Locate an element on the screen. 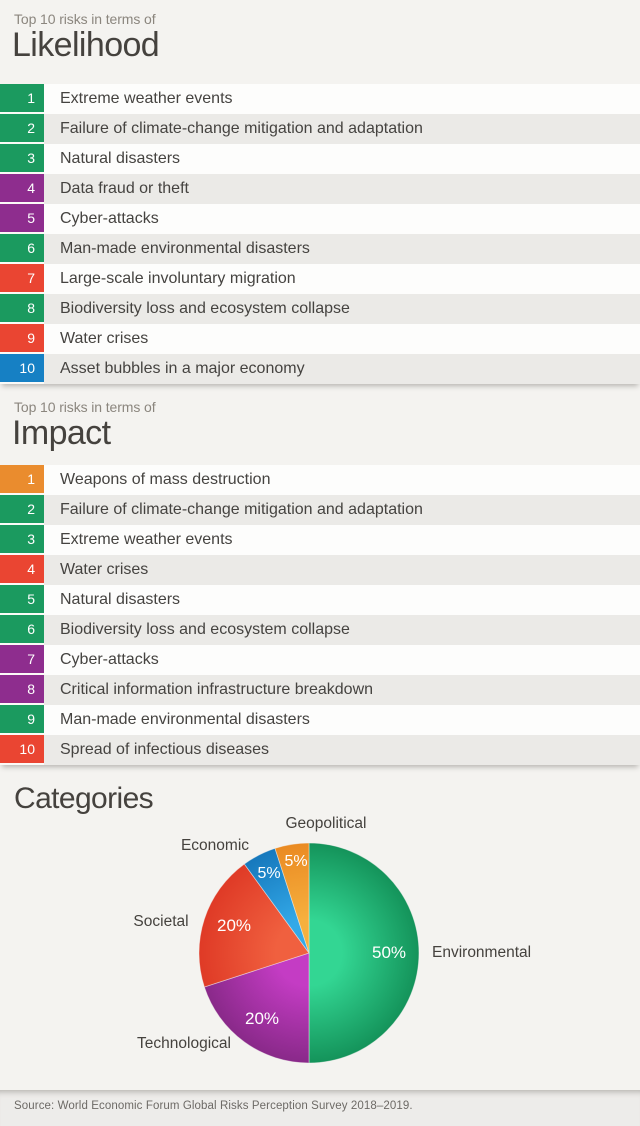 The image size is (640, 1126). risk-row: 10 Asset bubbles in a major economy is located at coordinates (320, 369).